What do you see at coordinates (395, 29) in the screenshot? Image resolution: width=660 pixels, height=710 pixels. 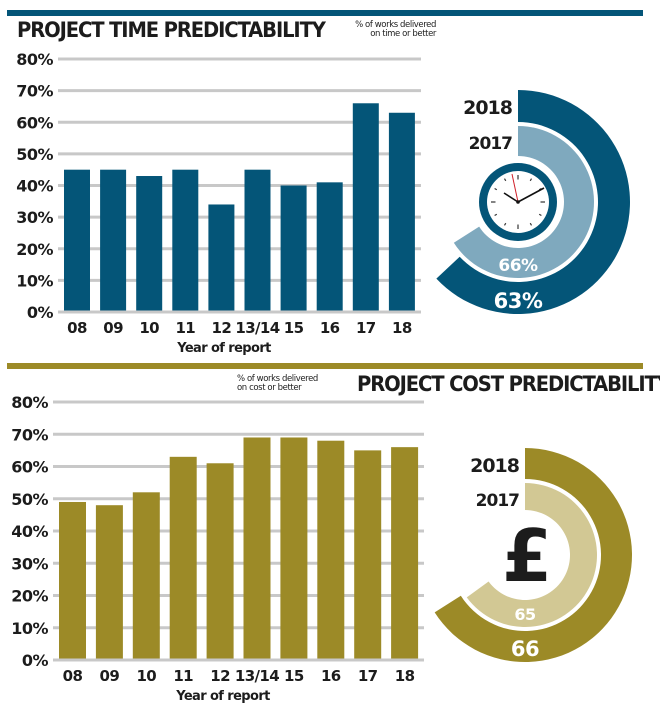 I see `time-chart-subtitle: % of works delivered on time or better` at bounding box center [395, 29].